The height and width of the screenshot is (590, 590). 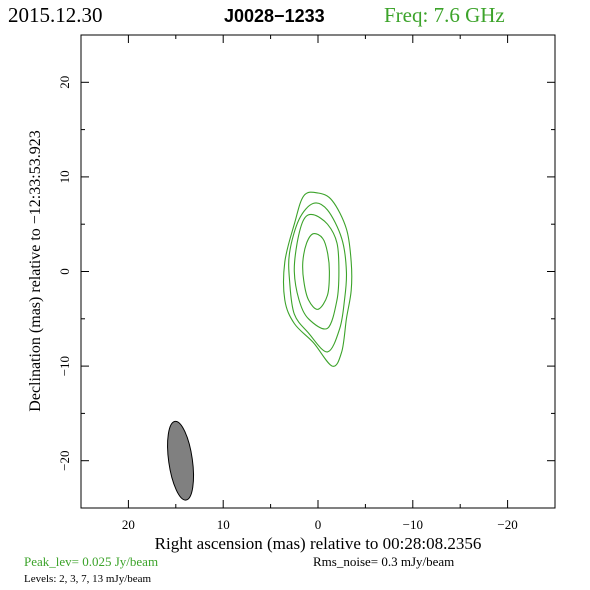 I want to click on y-tick-labels: 20 10 0 −10 −20, so click(x=64, y=273).